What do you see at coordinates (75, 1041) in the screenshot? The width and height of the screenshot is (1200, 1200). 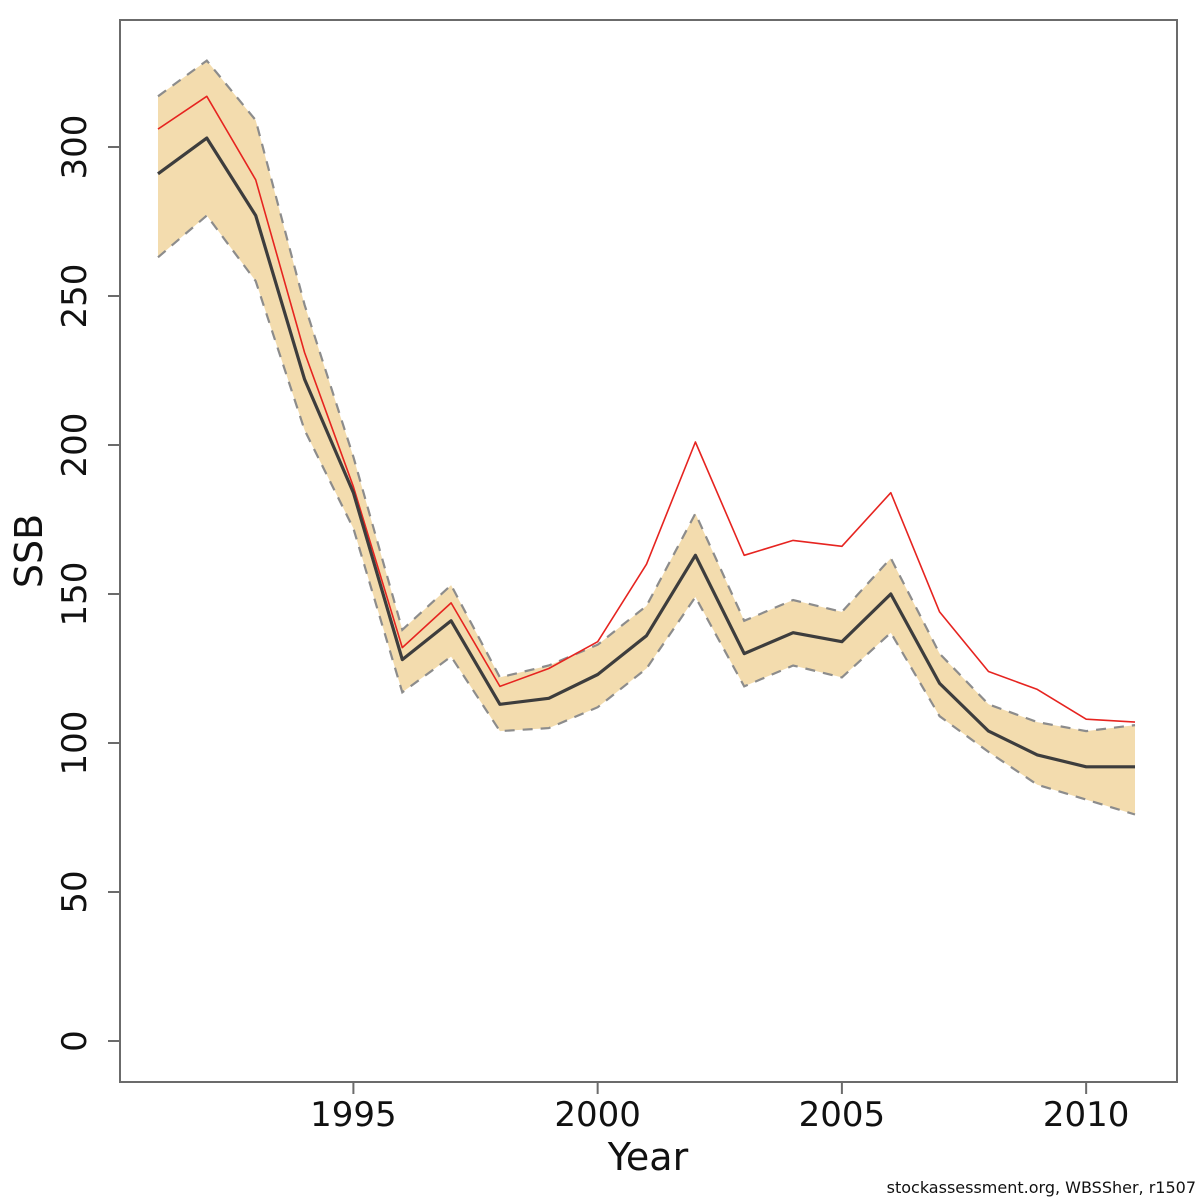 I see `y-tick-label: 0` at bounding box center [75, 1041].